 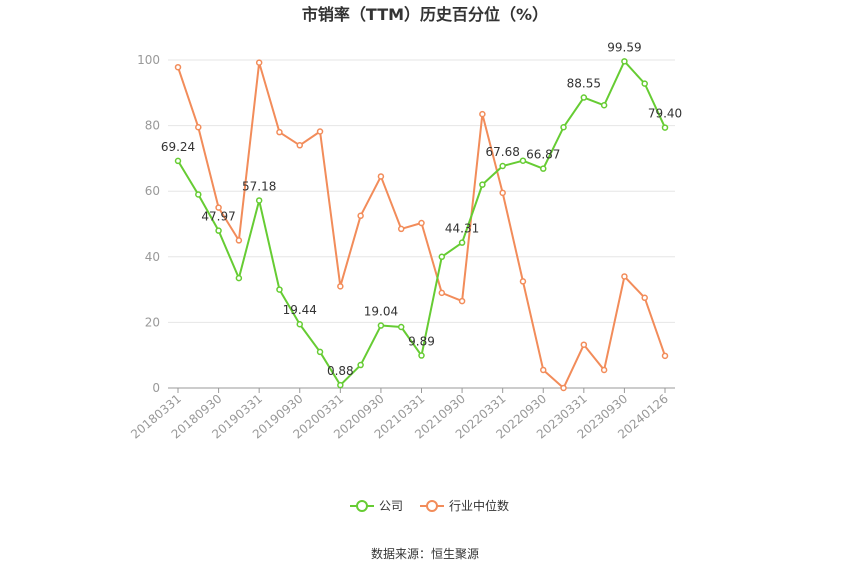 I want to click on legend: 公司 行业中位数, so click(x=429, y=505).